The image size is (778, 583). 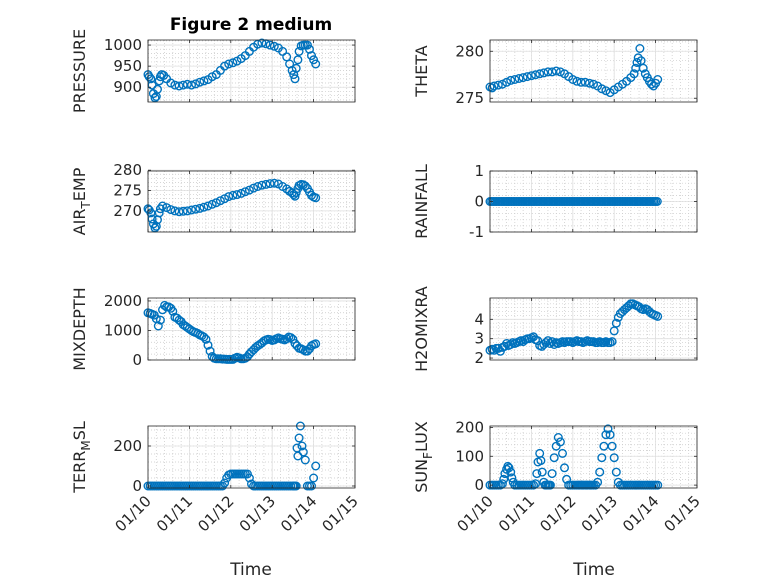 What do you see at coordinates (555, 201) in the screenshot?
I see `subplot-rainfall: -1 0 1 RAINFALL` at bounding box center [555, 201].